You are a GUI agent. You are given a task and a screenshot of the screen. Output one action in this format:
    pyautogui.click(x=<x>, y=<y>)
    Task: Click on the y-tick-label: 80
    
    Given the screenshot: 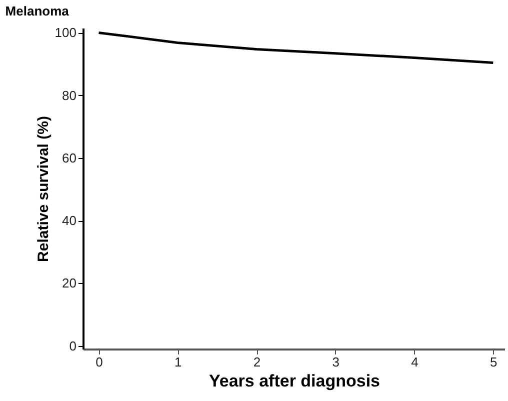 What is the action you would take?
    pyautogui.click(x=69, y=95)
    